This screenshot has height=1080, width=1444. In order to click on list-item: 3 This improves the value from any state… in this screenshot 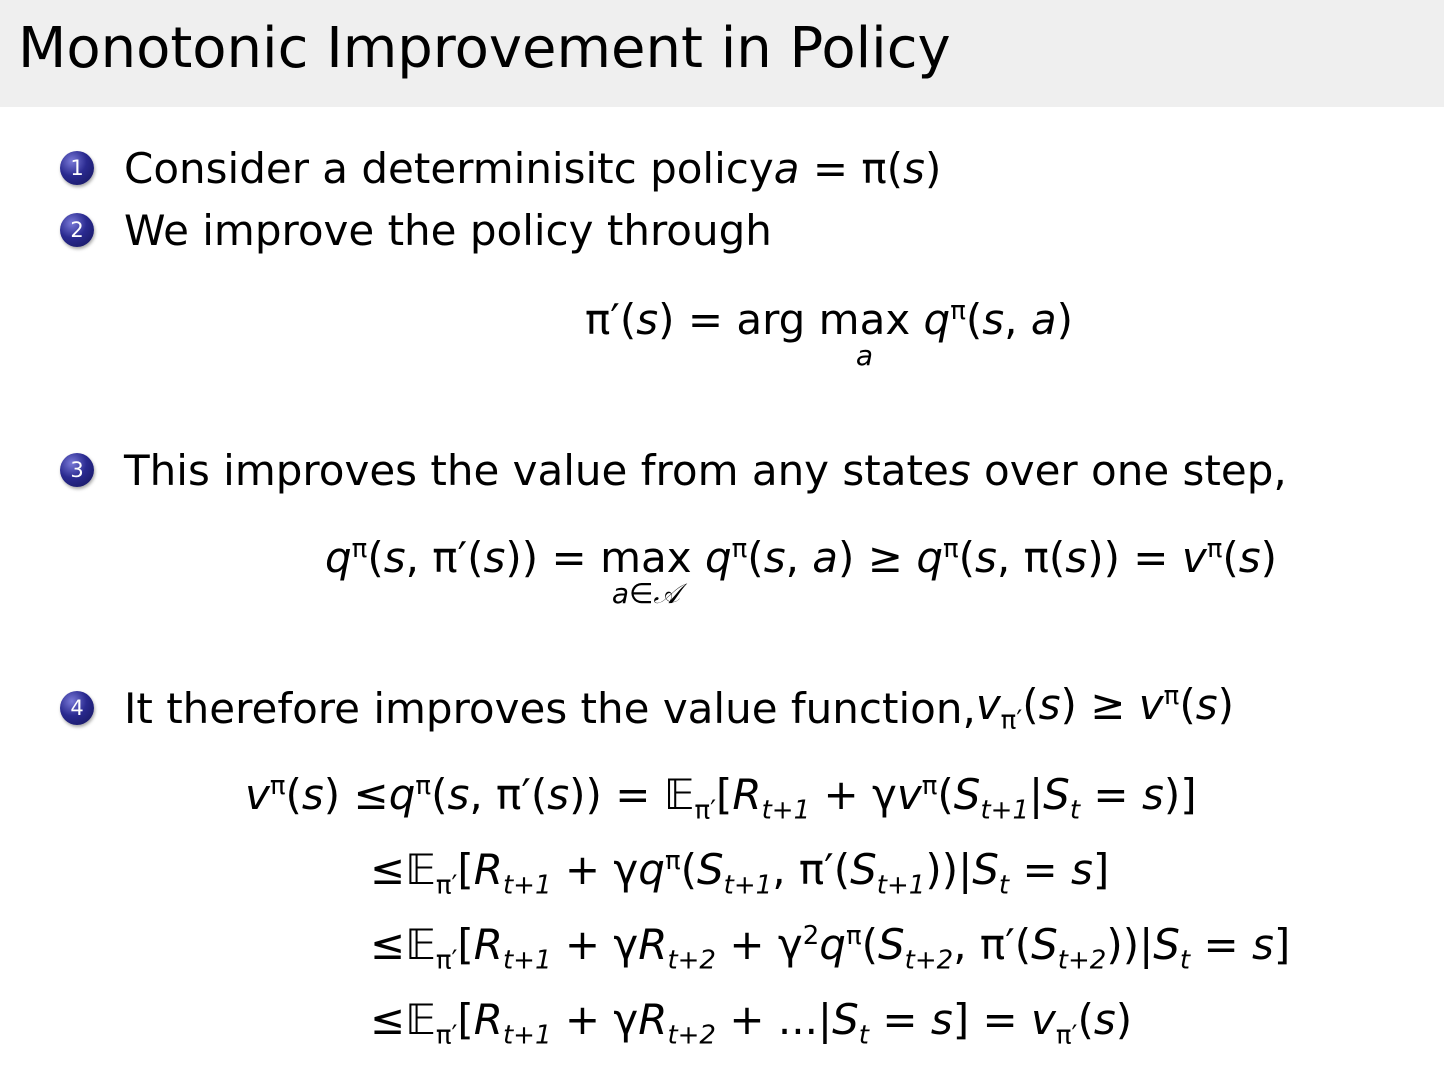, I will do `click(673, 470)`.